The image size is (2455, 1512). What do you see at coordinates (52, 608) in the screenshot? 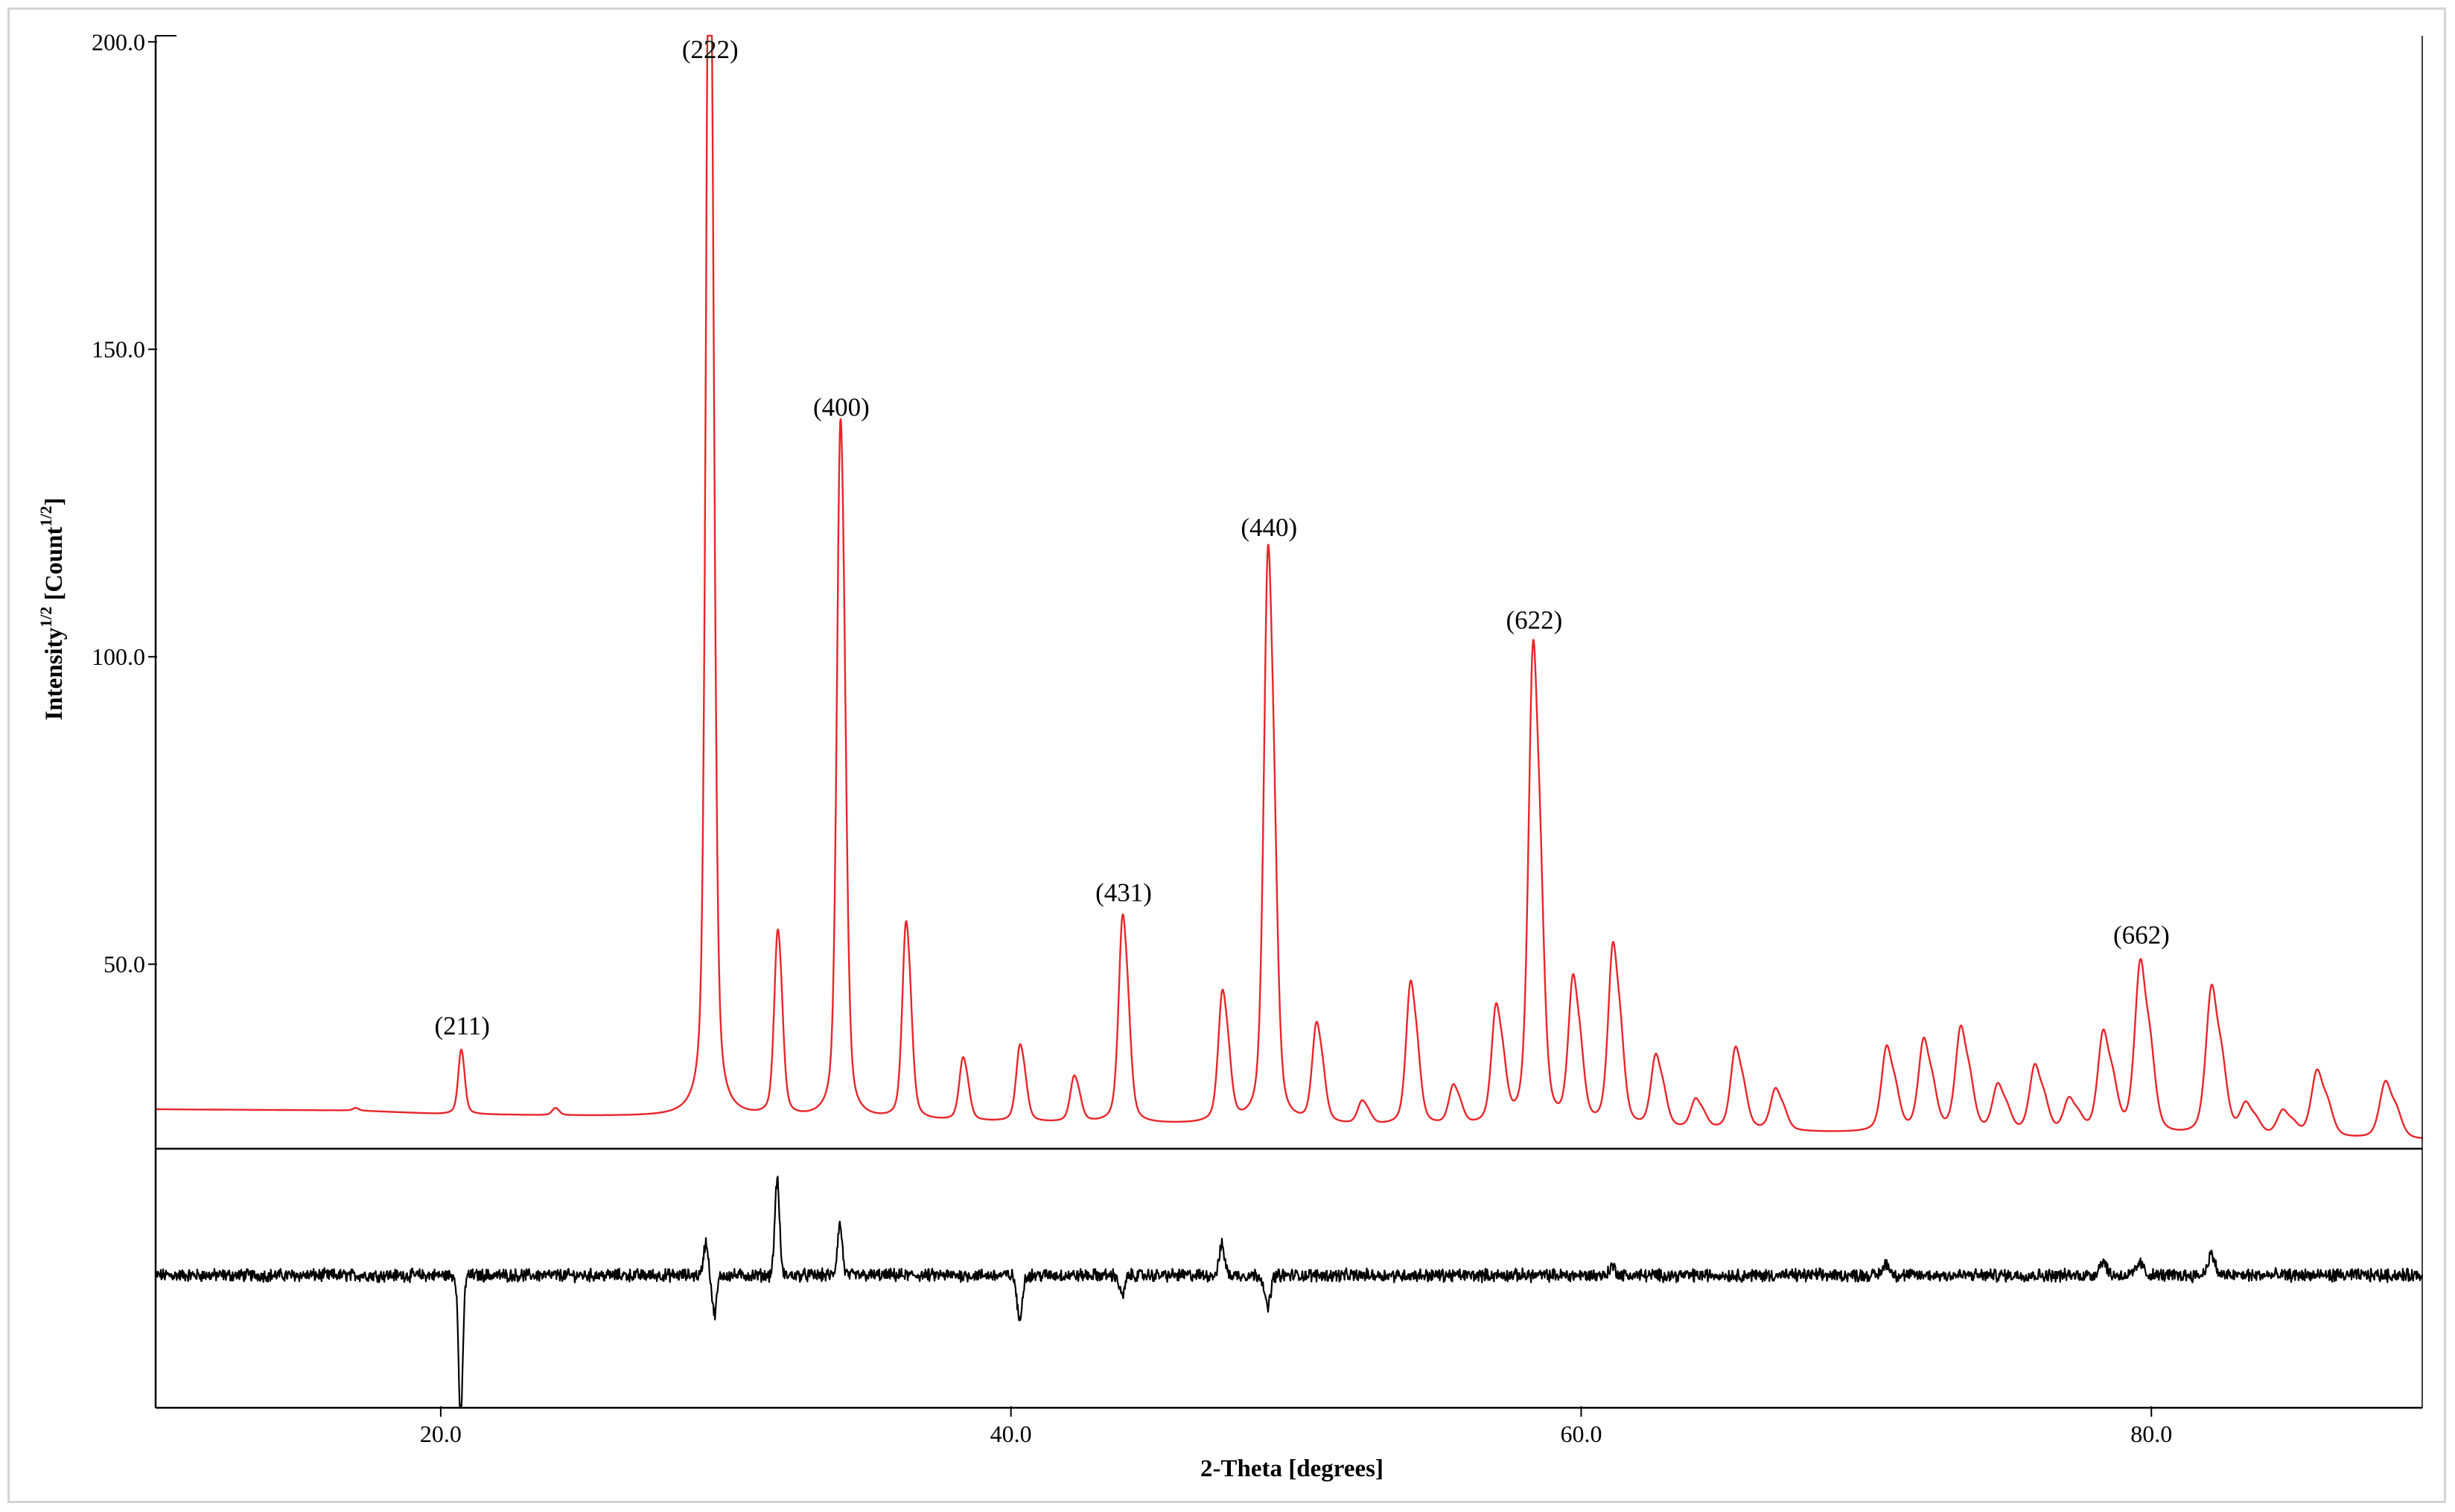
I see `y-axis-title: Intensity1/2 [Count1/2]` at bounding box center [52, 608].